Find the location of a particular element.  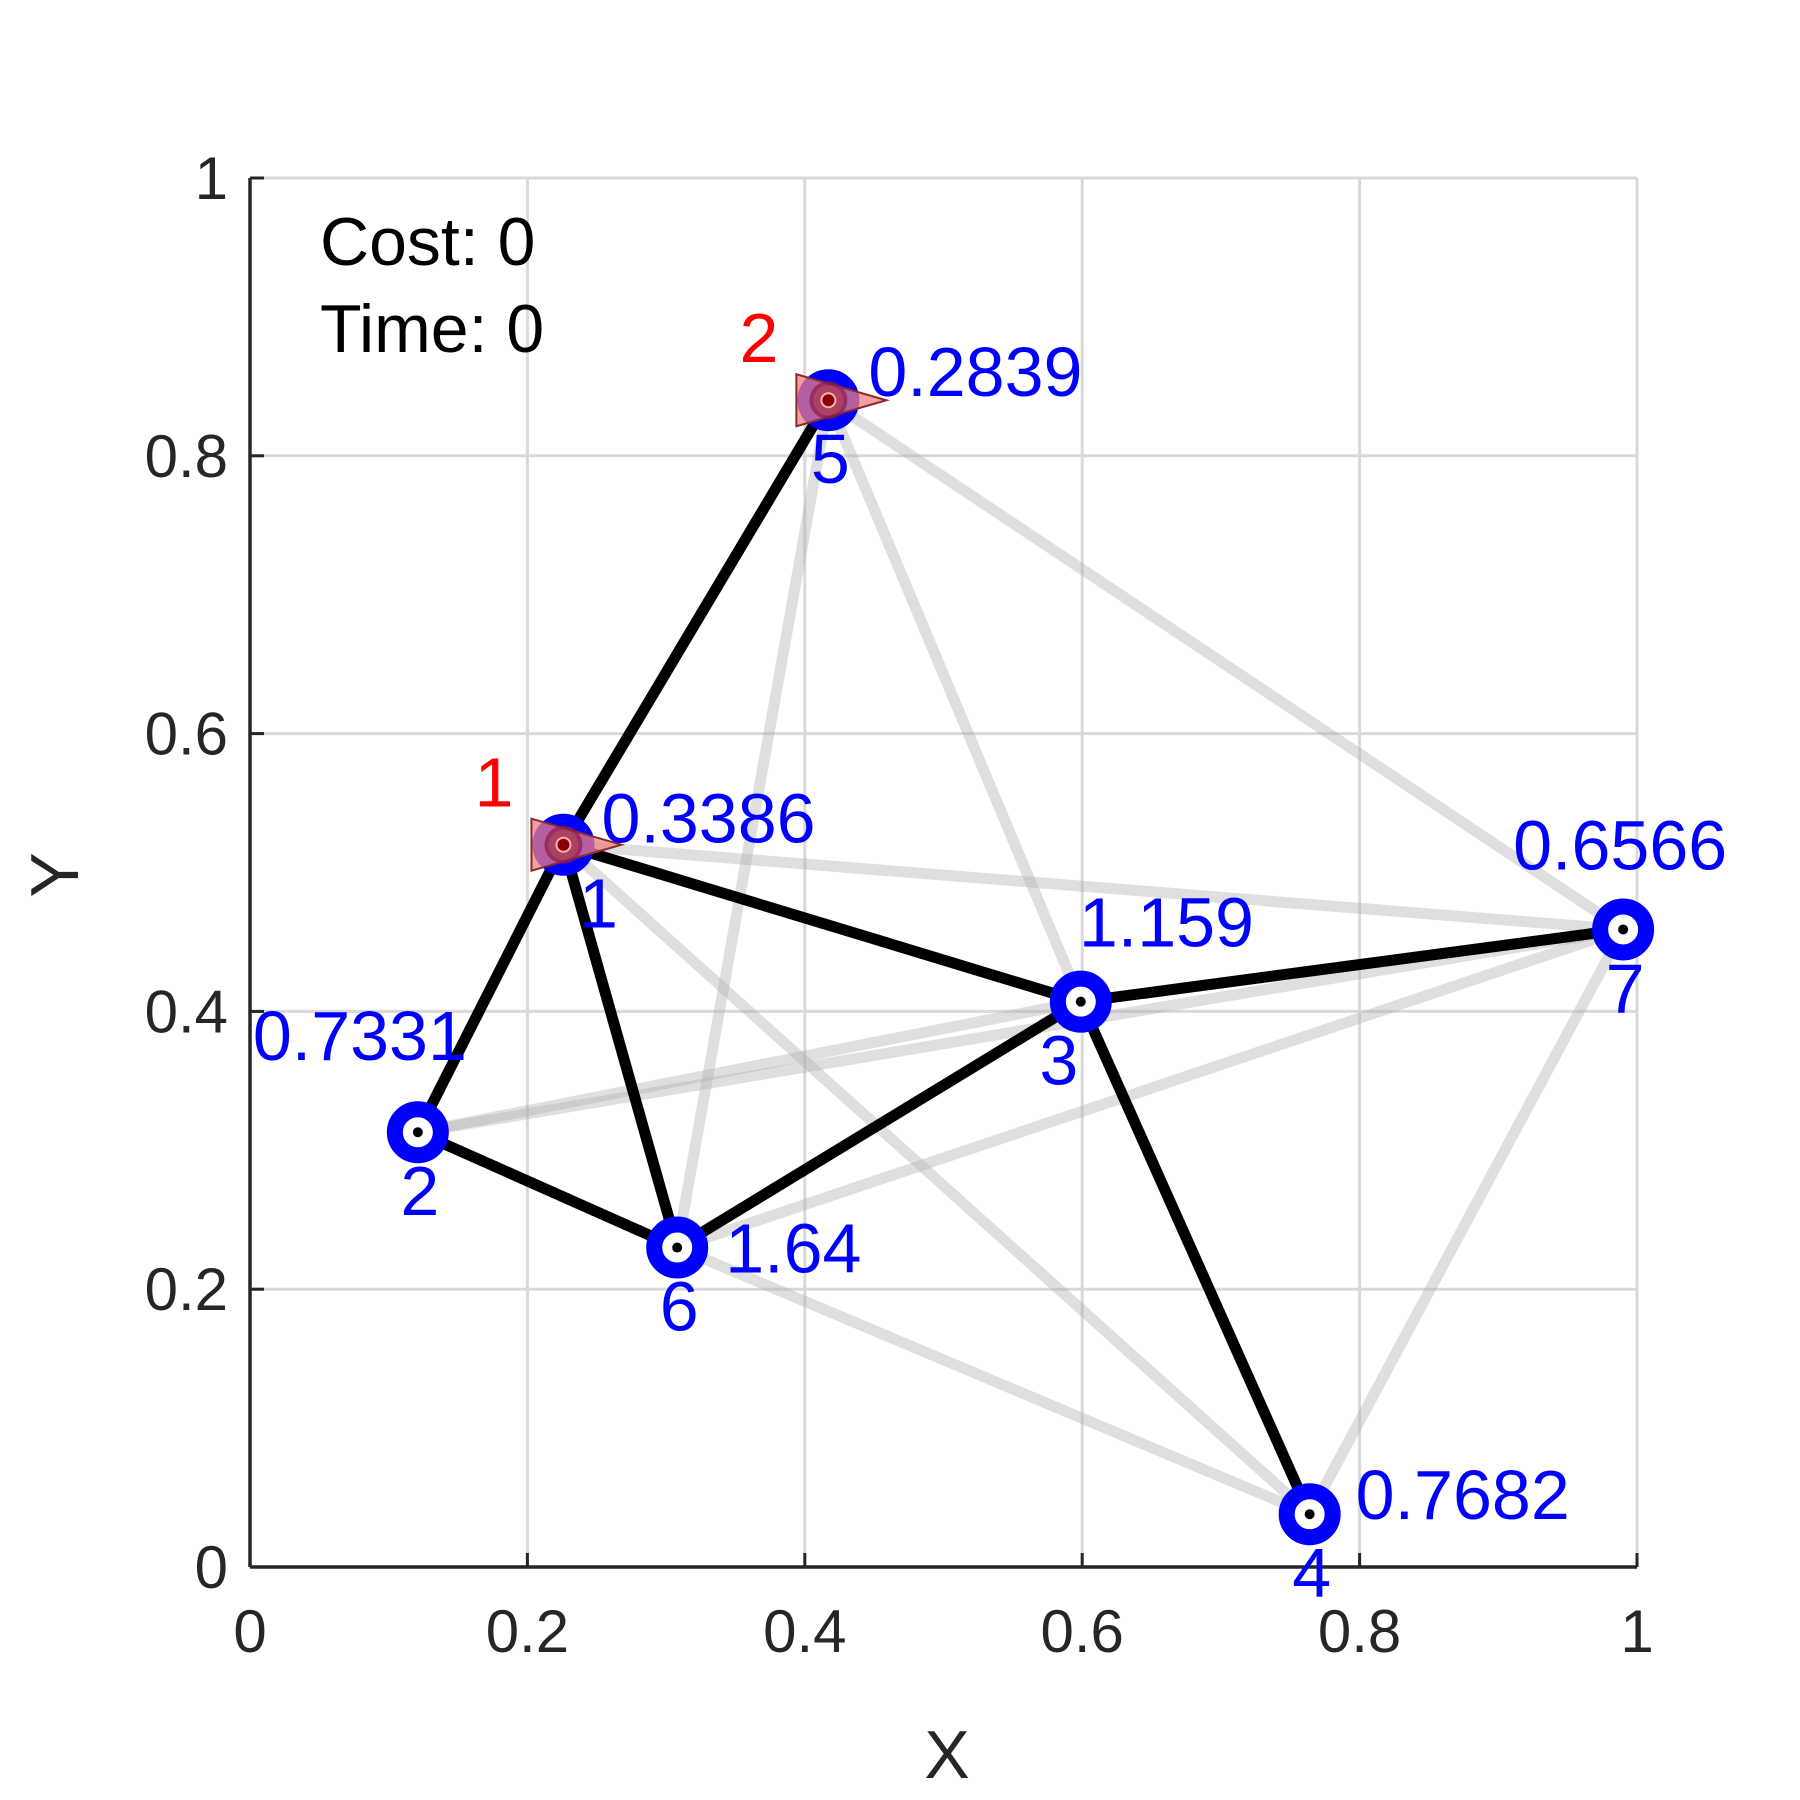

node-value-label: 1.64 is located at coordinates (793, 1249).